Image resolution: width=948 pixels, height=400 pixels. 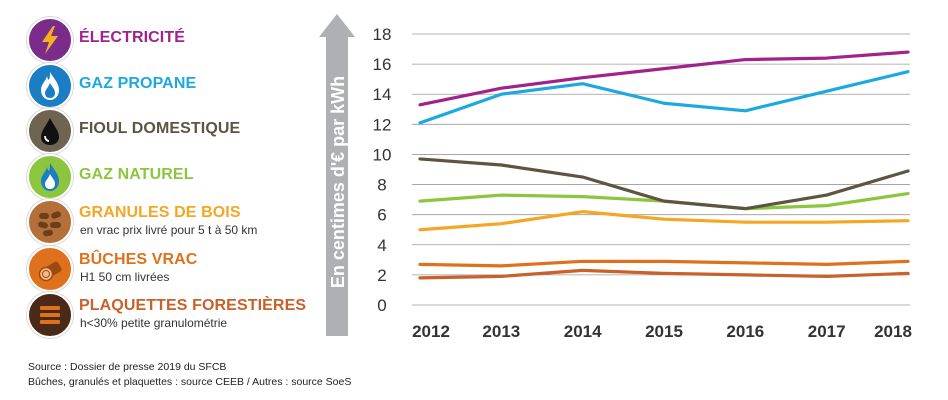 I want to click on y-axis-arrow: En centimes d'€ par kWh, so click(x=337, y=175).